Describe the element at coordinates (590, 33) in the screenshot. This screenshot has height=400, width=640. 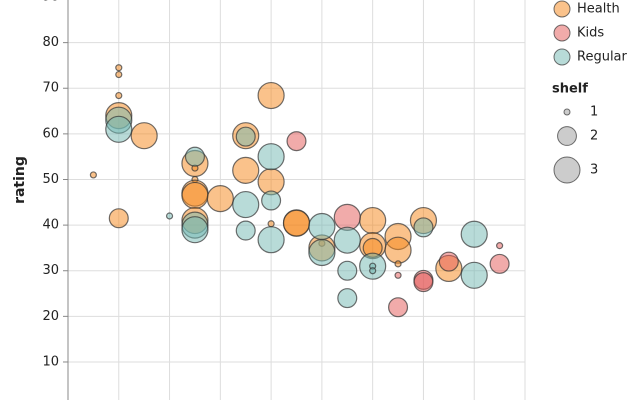
I see `legend-label: Kids` at that location.